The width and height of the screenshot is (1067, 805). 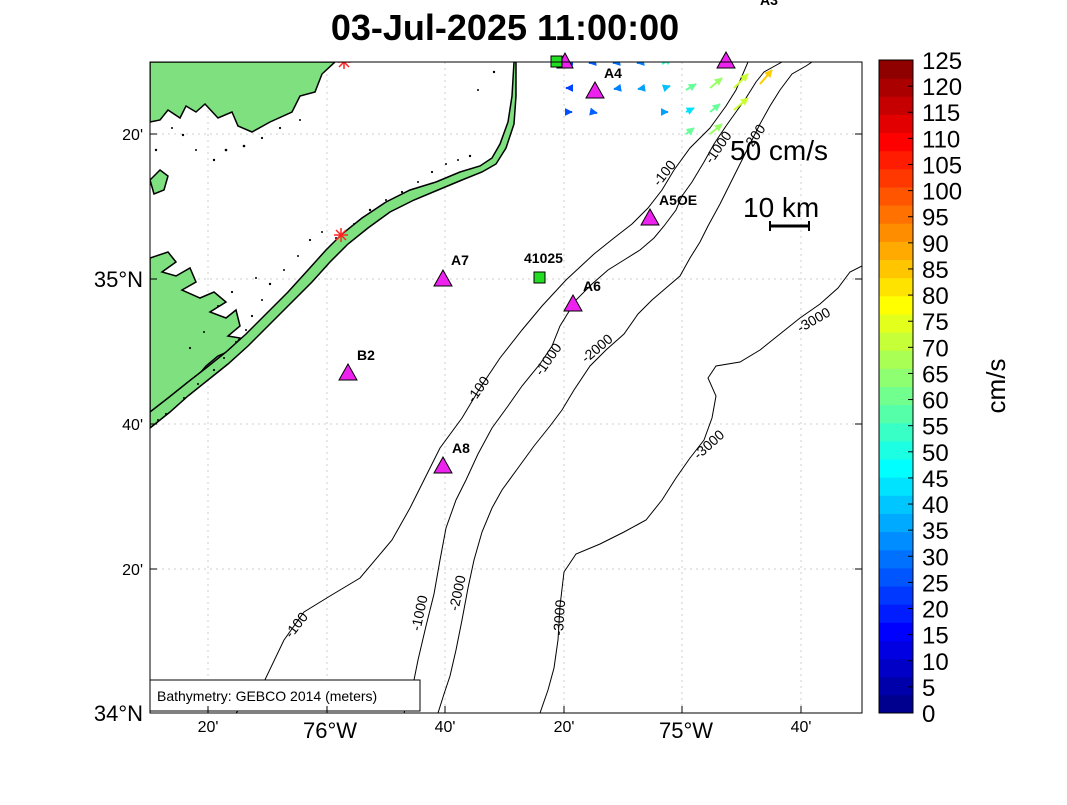 I want to click on x-tick-label: 76°W, so click(x=330, y=730).